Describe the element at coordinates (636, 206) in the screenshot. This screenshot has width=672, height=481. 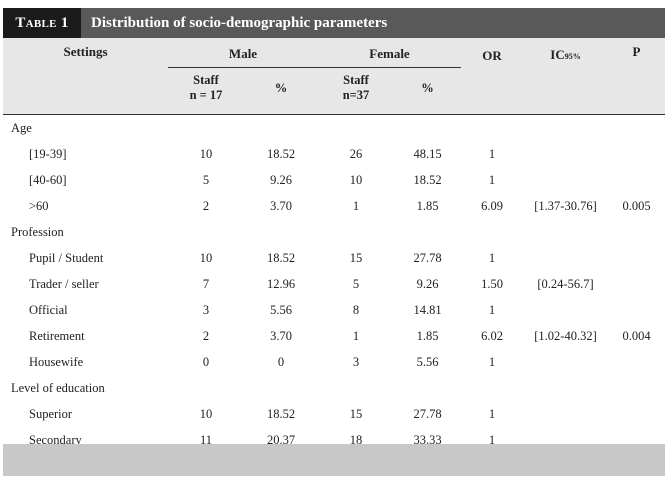
I see `cell-p: 0.005` at that location.